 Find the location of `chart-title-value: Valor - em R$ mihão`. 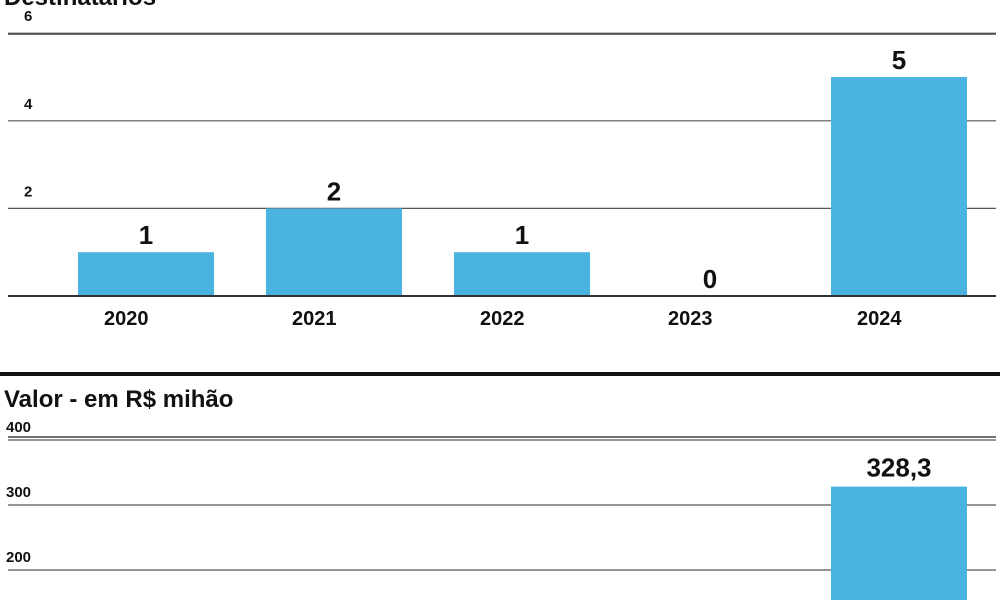

chart-title-value: Valor - em R$ mihão is located at coordinates (119, 399).